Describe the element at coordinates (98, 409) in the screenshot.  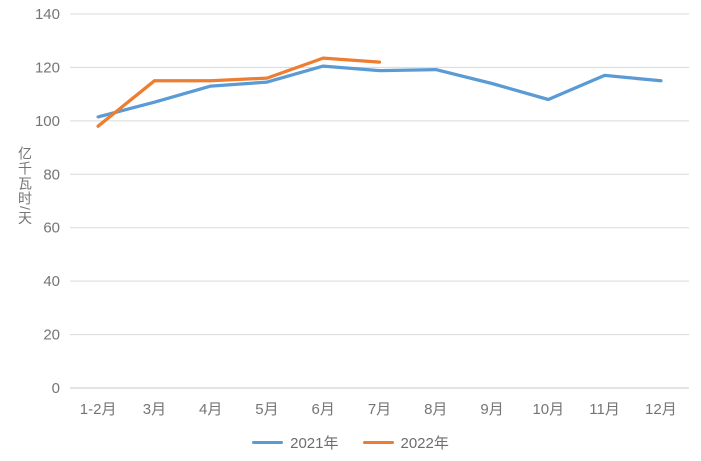
I see `x-tick-label: 1-2月` at that location.